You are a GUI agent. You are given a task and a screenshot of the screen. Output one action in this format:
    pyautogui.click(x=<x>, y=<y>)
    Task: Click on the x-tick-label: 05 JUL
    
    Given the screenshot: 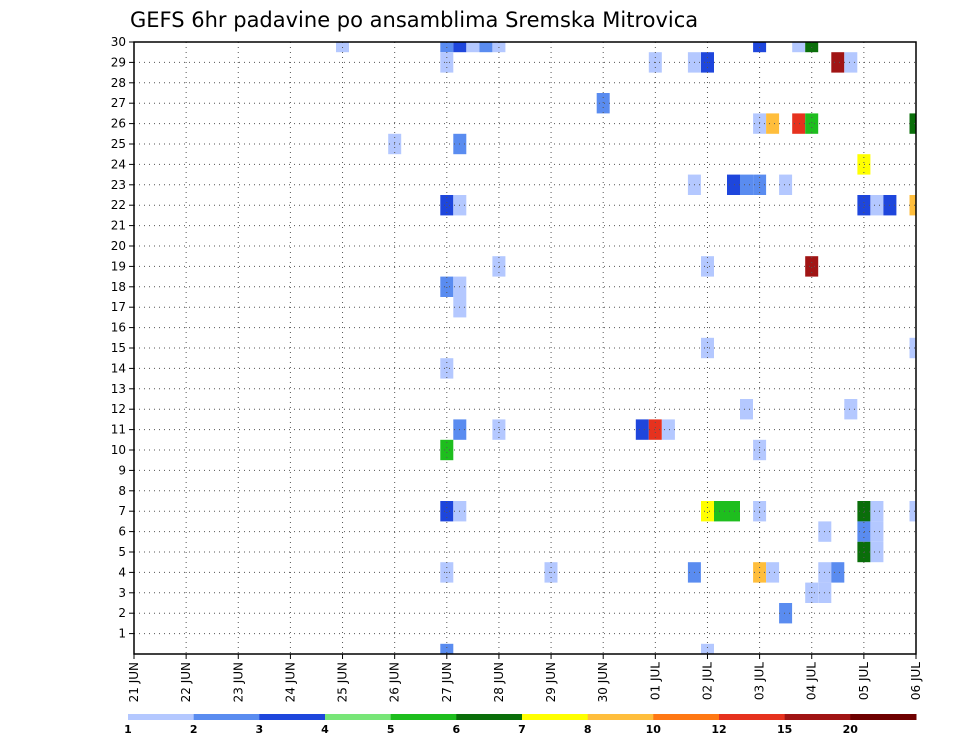 What is the action you would take?
    pyautogui.click(x=864, y=681)
    